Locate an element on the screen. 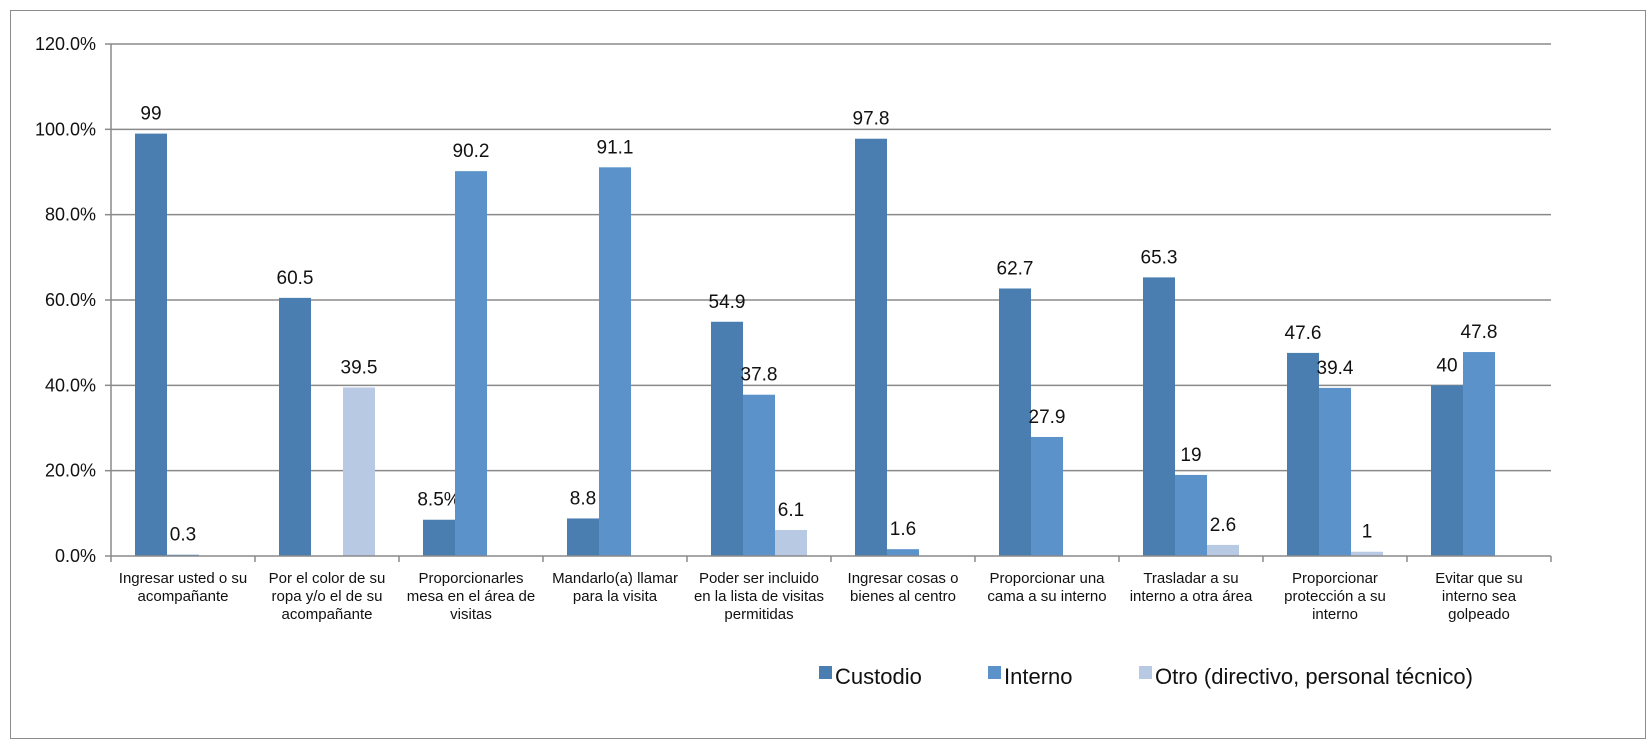 This screenshot has width=1648, height=741. category-label: Ingresar usted o su acompañante is located at coordinates (183, 587).